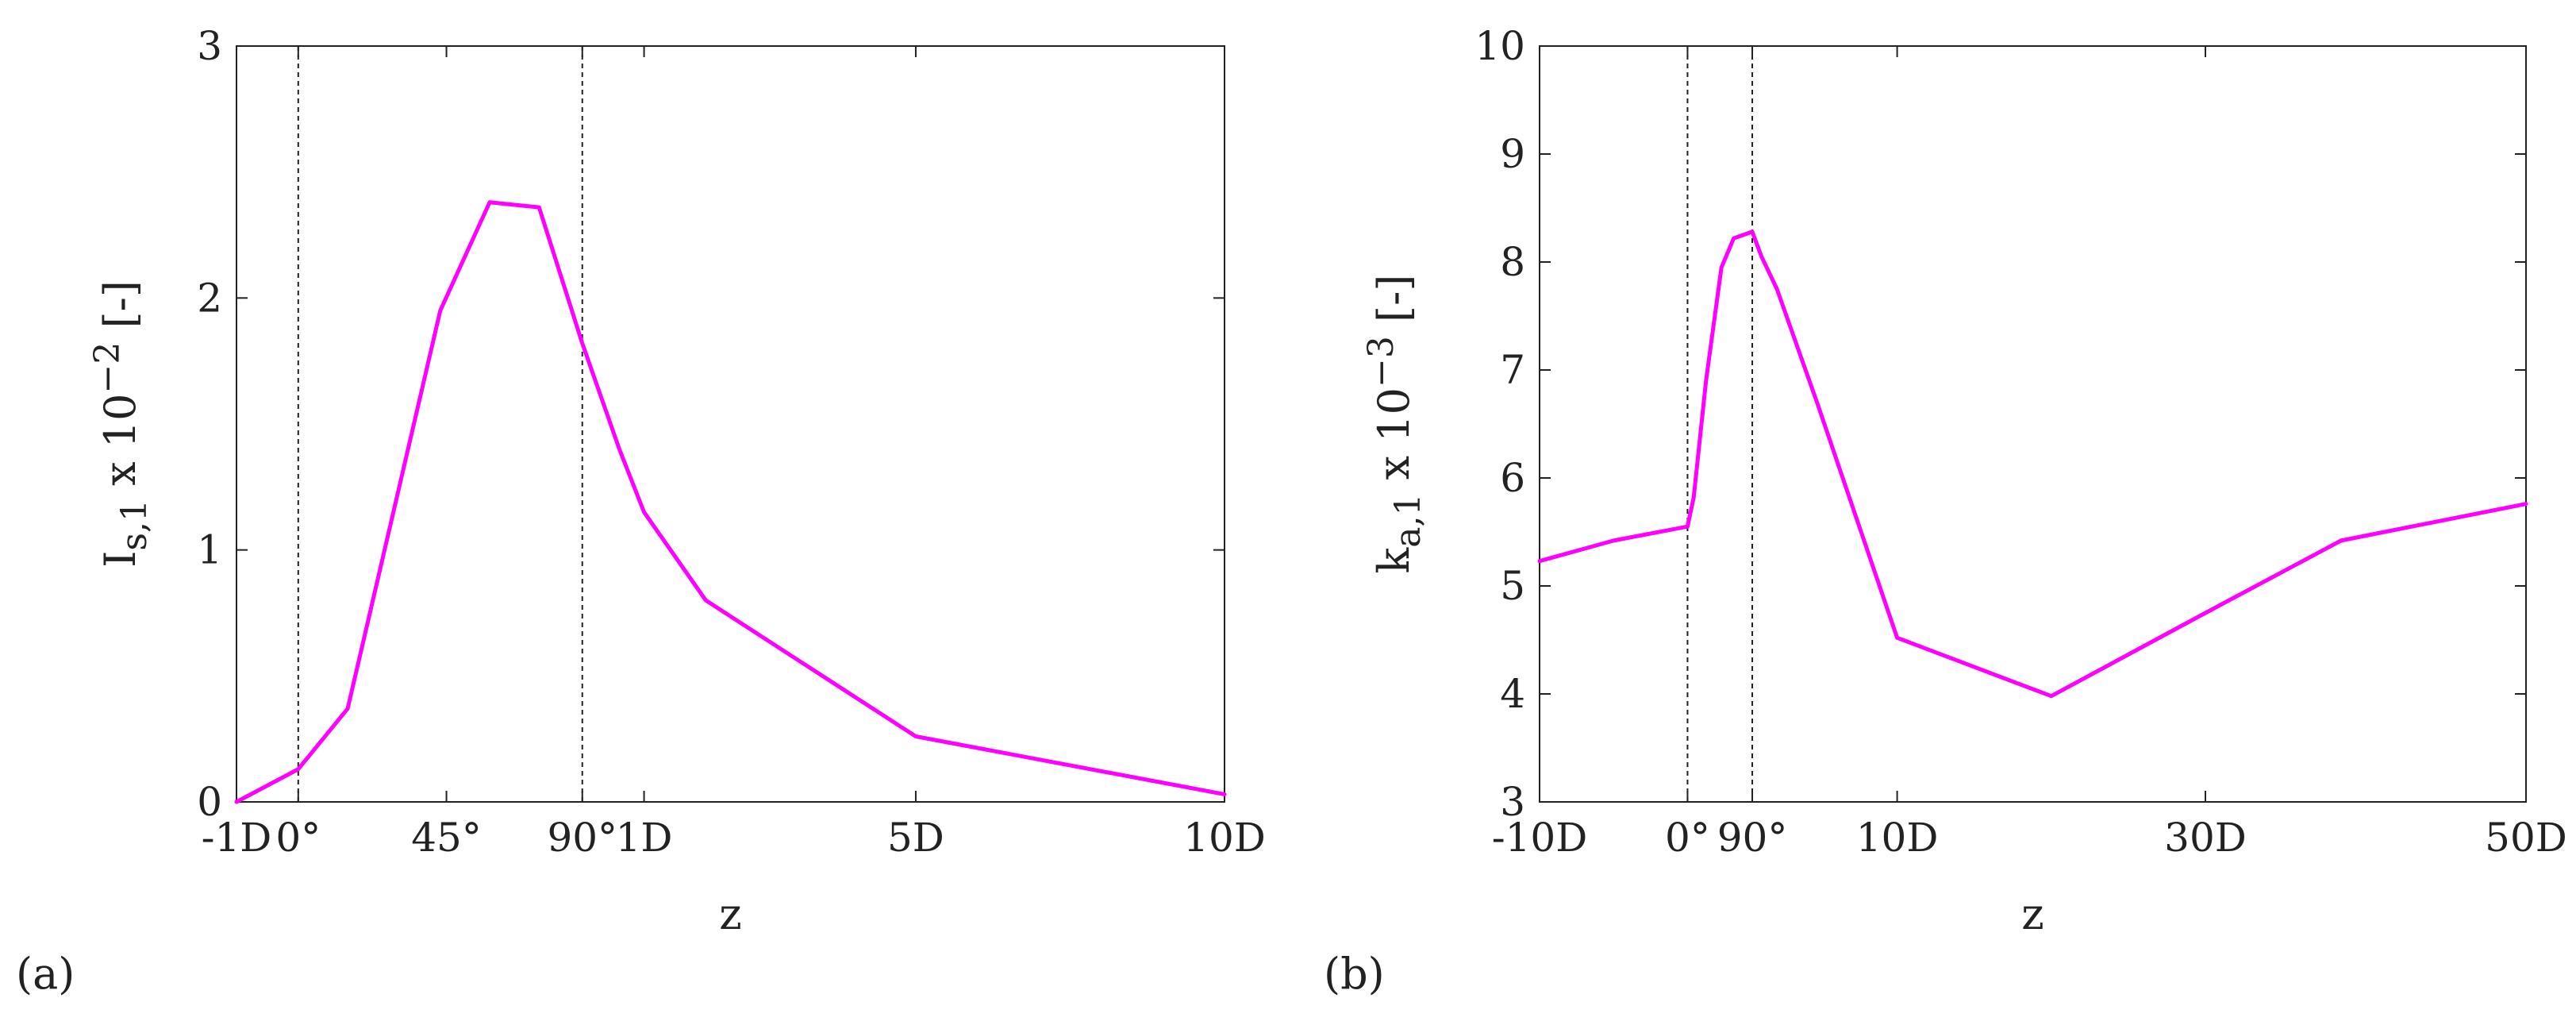  I want to click on ytick-label: 5, so click(1512, 586).